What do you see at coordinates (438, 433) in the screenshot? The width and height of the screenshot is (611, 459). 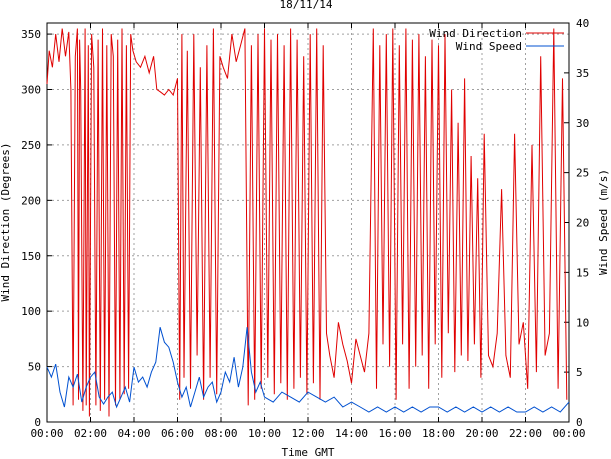 I see `x-tick-label: 18:00` at bounding box center [438, 433].